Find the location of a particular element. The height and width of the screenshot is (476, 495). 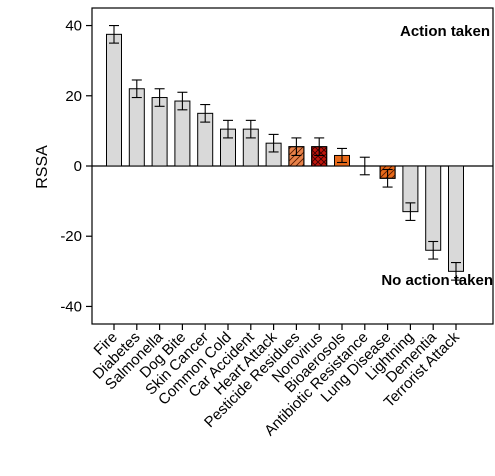

bar-salmonella is located at coordinates (159, 132).